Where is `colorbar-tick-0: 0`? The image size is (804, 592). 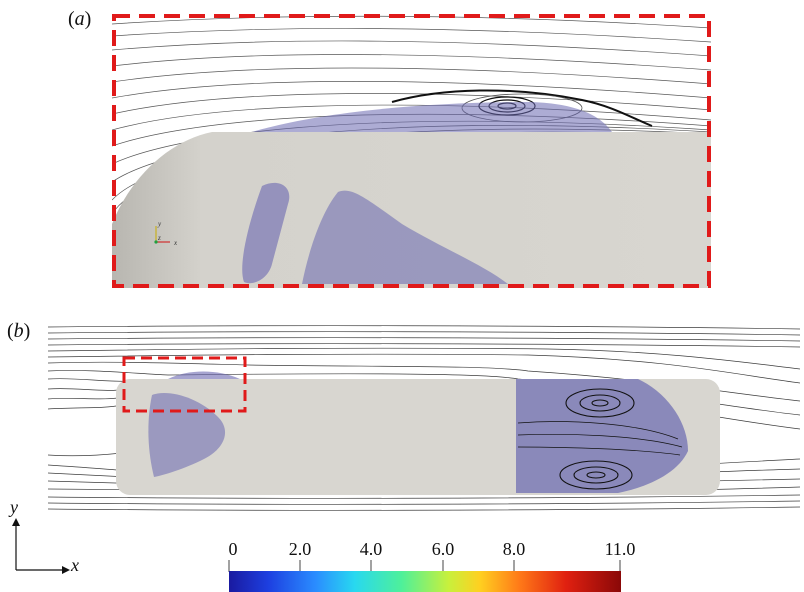 colorbar-tick-0: 0 is located at coordinates (233, 549).